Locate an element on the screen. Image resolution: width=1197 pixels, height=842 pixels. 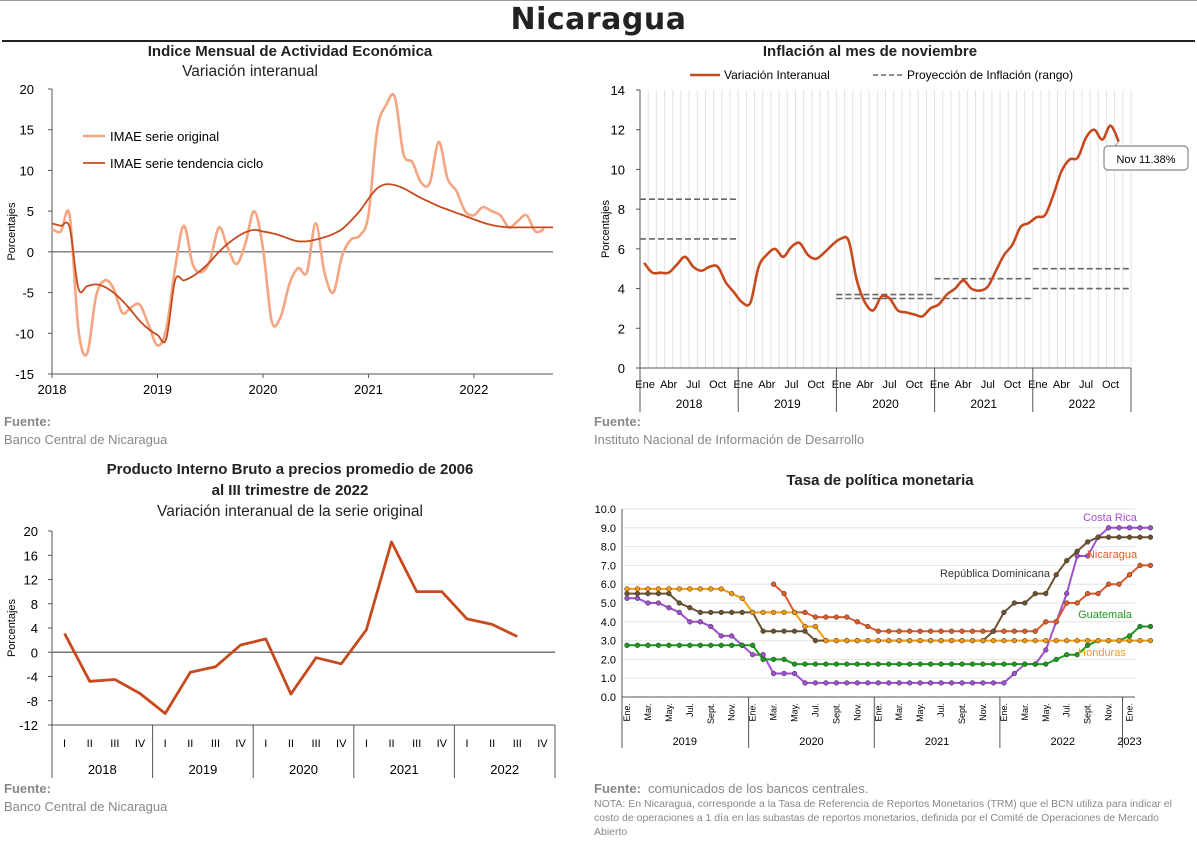
tpm-y-tick-label: 3.0 is located at coordinates (608, 642).